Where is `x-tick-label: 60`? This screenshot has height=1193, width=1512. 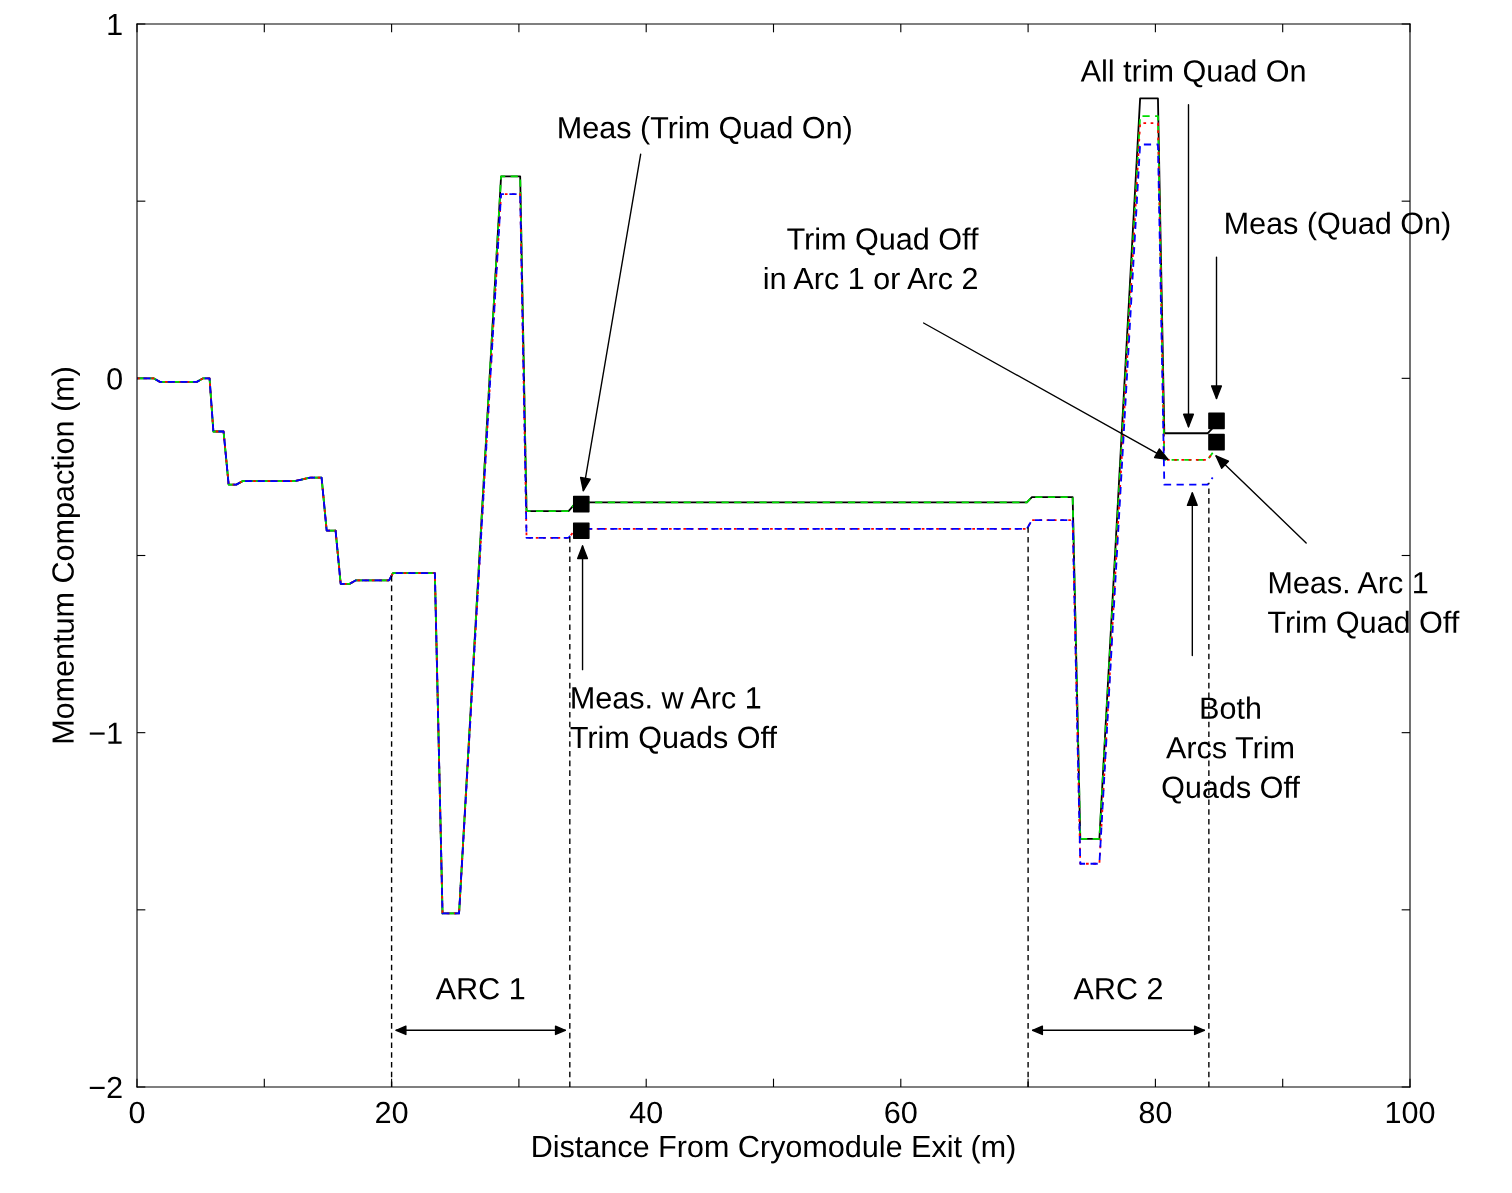
x-tick-label: 60 is located at coordinates (901, 1112).